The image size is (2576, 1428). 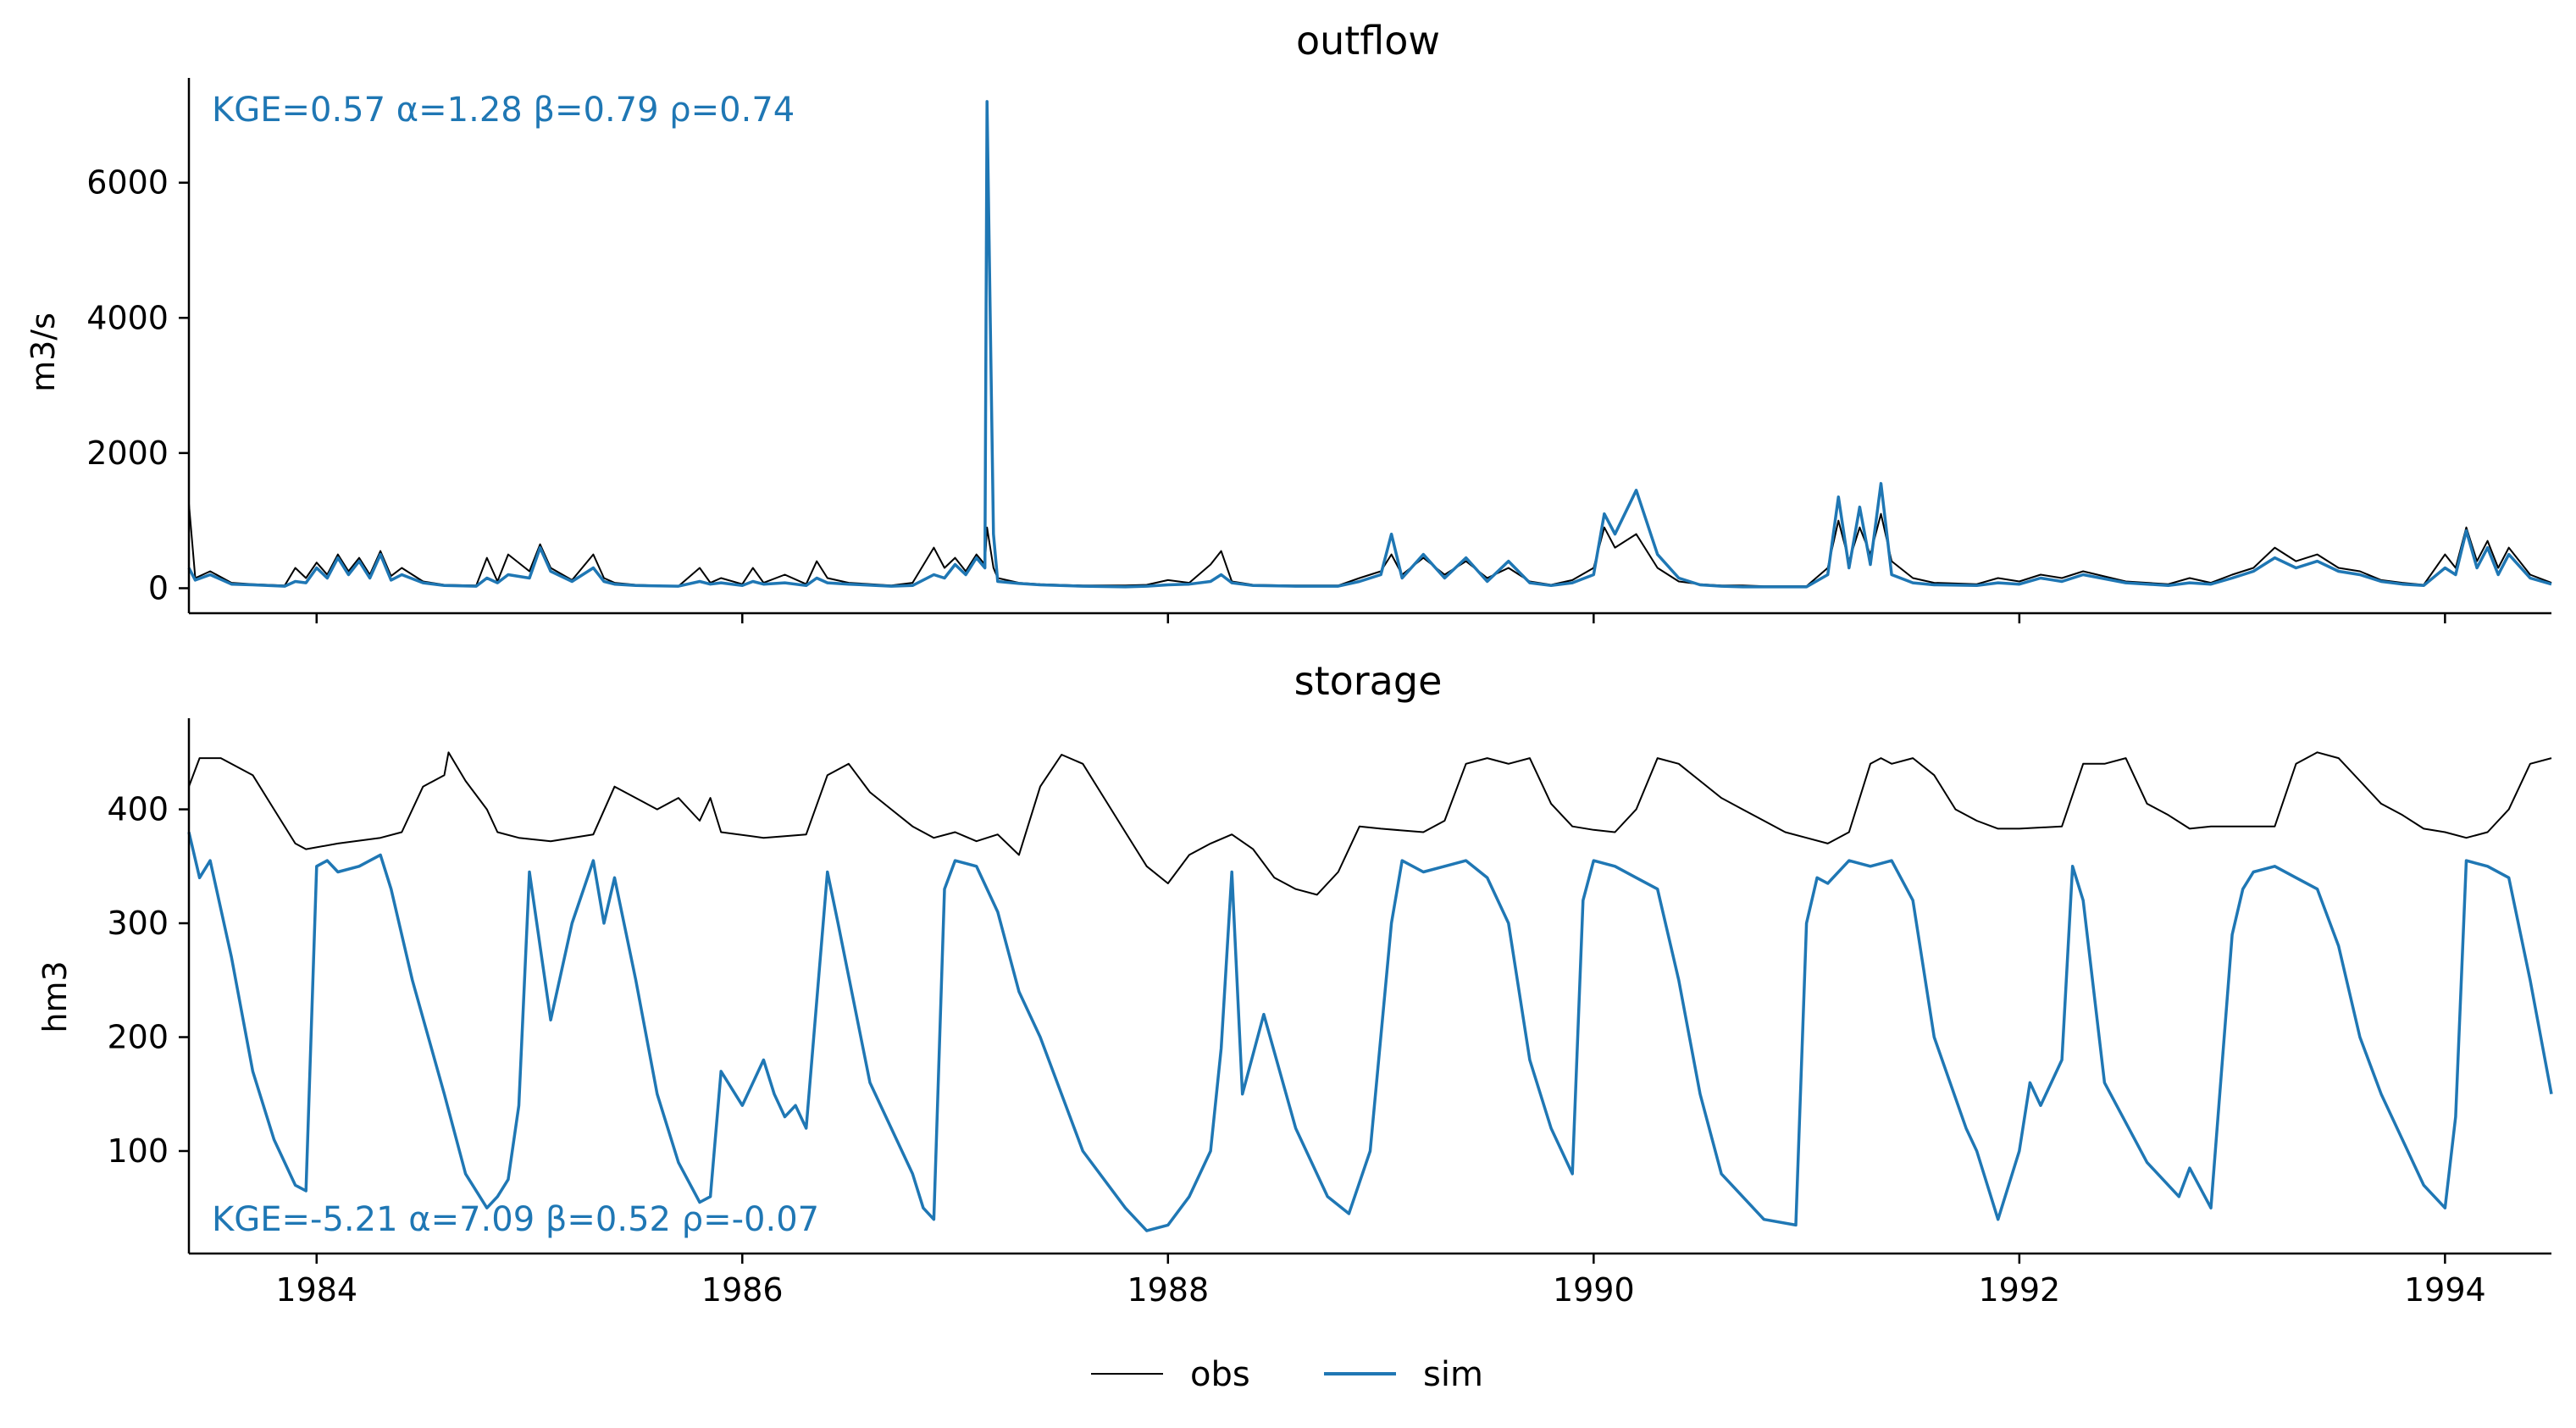 I want to click on storage-xtick-label: 1988, so click(x=1168, y=1290).